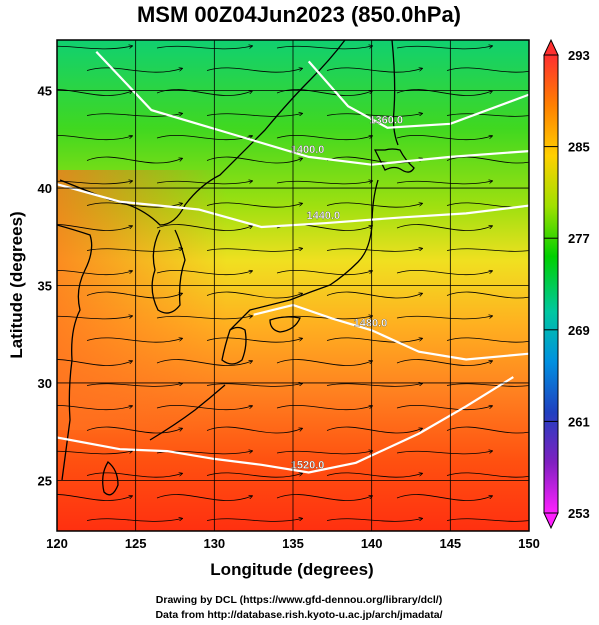 Image resolution: width=599 pixels, height=625 pixels. What do you see at coordinates (45, 480) in the screenshot?
I see `y-tick-label-25: 25` at bounding box center [45, 480].